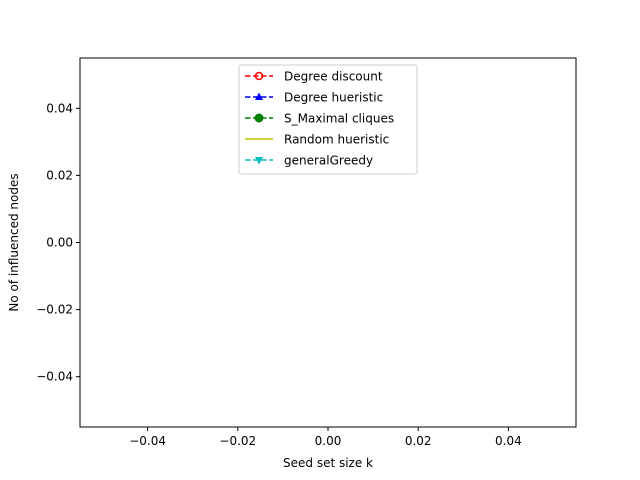 The height and width of the screenshot is (480, 640). Describe the element at coordinates (328, 463) in the screenshot. I see `x-axis-label: Seed set size k` at that location.